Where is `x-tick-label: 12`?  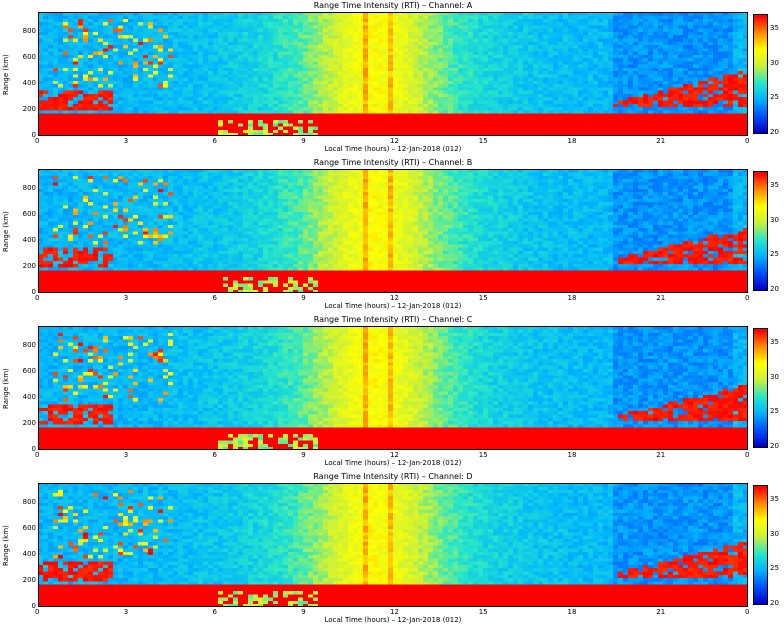 x-tick-label: 12 is located at coordinates (394, 612).